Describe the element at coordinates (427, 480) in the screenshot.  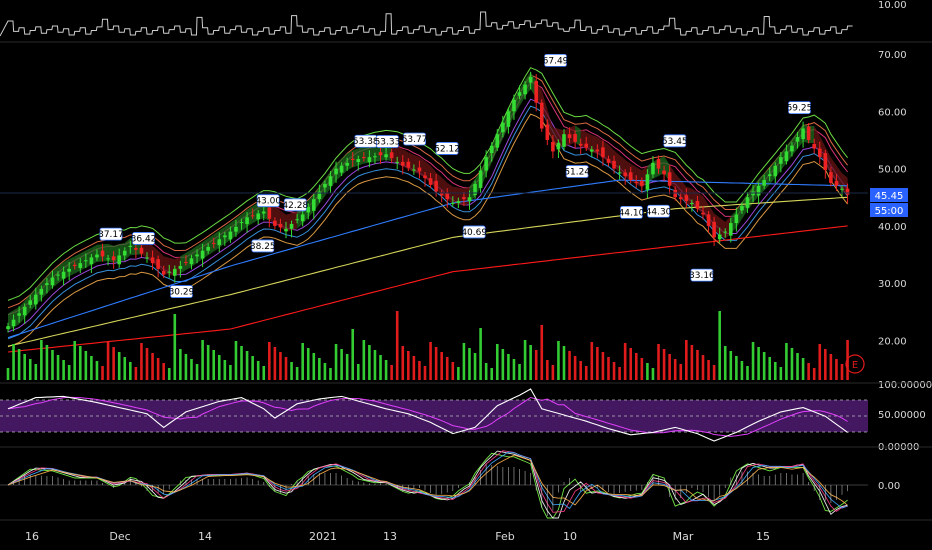
I see `macd-line` at that location.